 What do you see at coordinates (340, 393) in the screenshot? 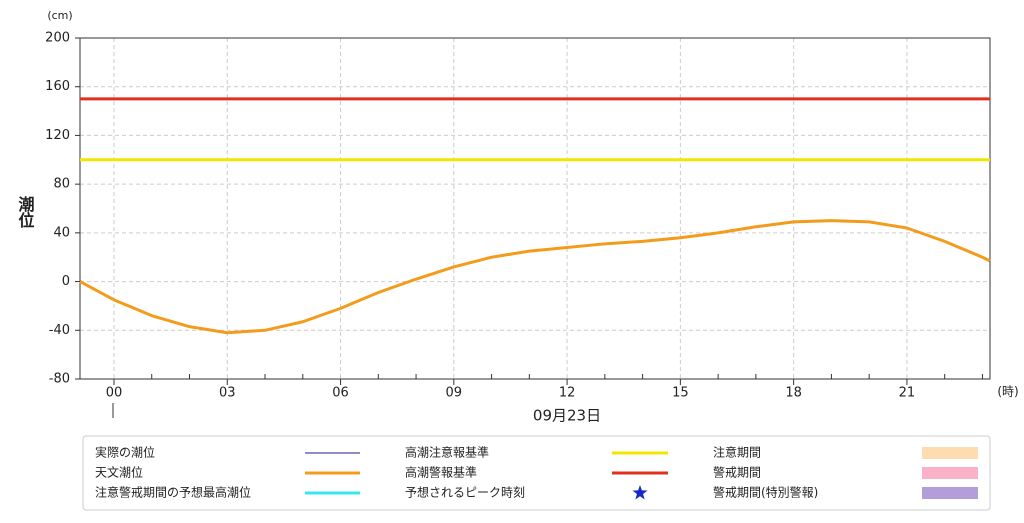
I see `x-tick-label: 06` at bounding box center [340, 393].